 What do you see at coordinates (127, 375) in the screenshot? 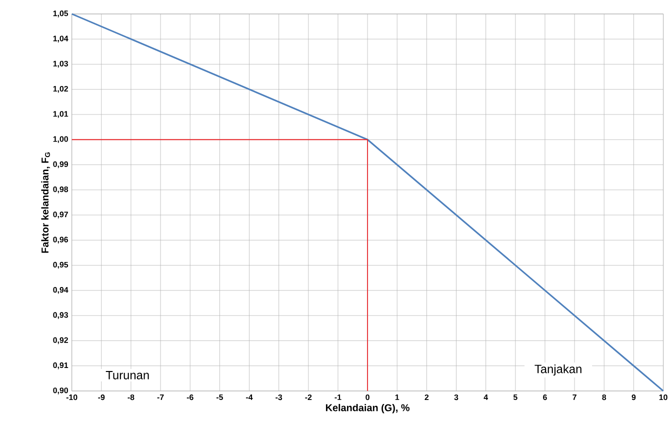
I see `annotation: Turunan` at bounding box center [127, 375].